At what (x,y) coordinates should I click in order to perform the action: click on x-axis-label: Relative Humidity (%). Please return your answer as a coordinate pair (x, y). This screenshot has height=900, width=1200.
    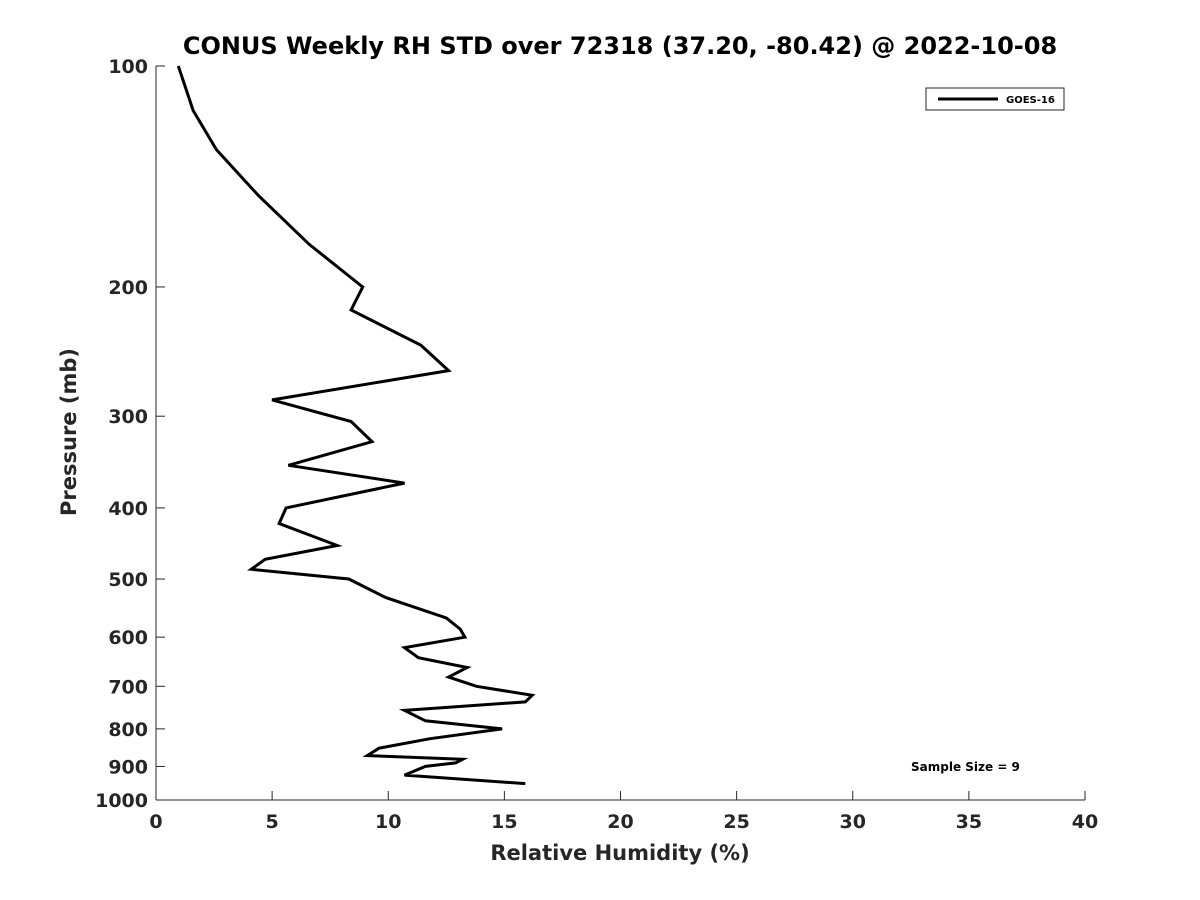
    Looking at the image, I should click on (619, 853).